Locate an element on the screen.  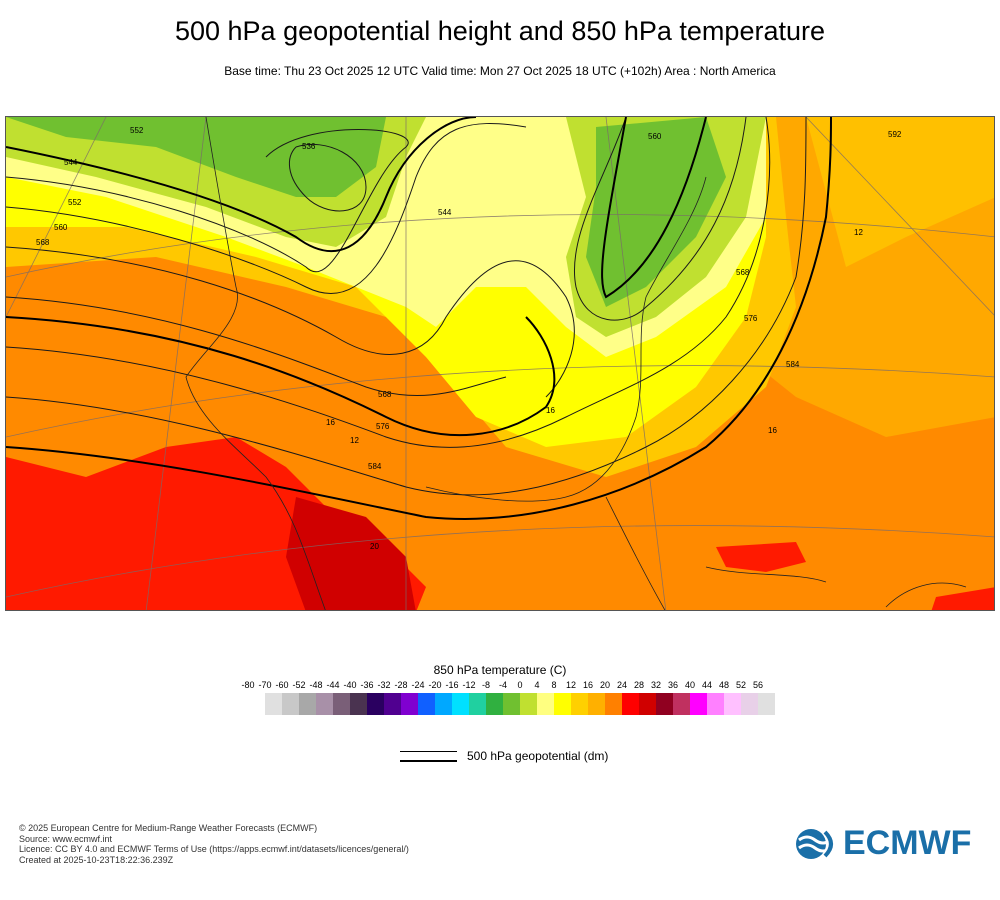
temperature-tick-label: 0 is located at coordinates (520, 685).